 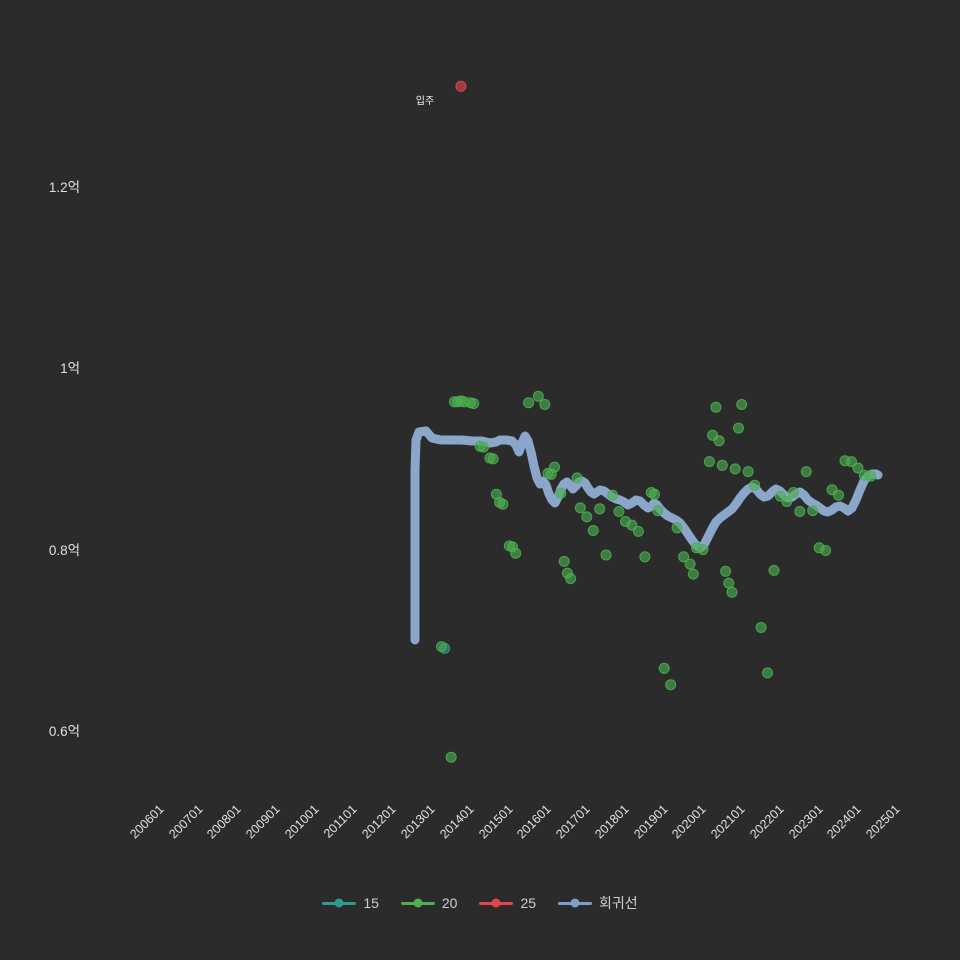 What do you see at coordinates (40, 480) in the screenshot?
I see `y-axis-ticks: 0.6억 0.8억 1억 1.2억` at bounding box center [40, 480].